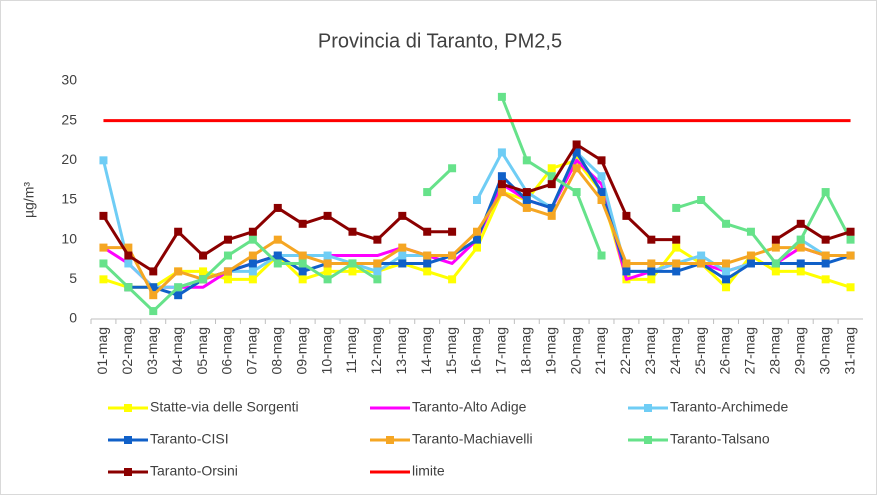  What do you see at coordinates (600, 350) in the screenshot?
I see `x-tick-label: 21-mag` at bounding box center [600, 350].